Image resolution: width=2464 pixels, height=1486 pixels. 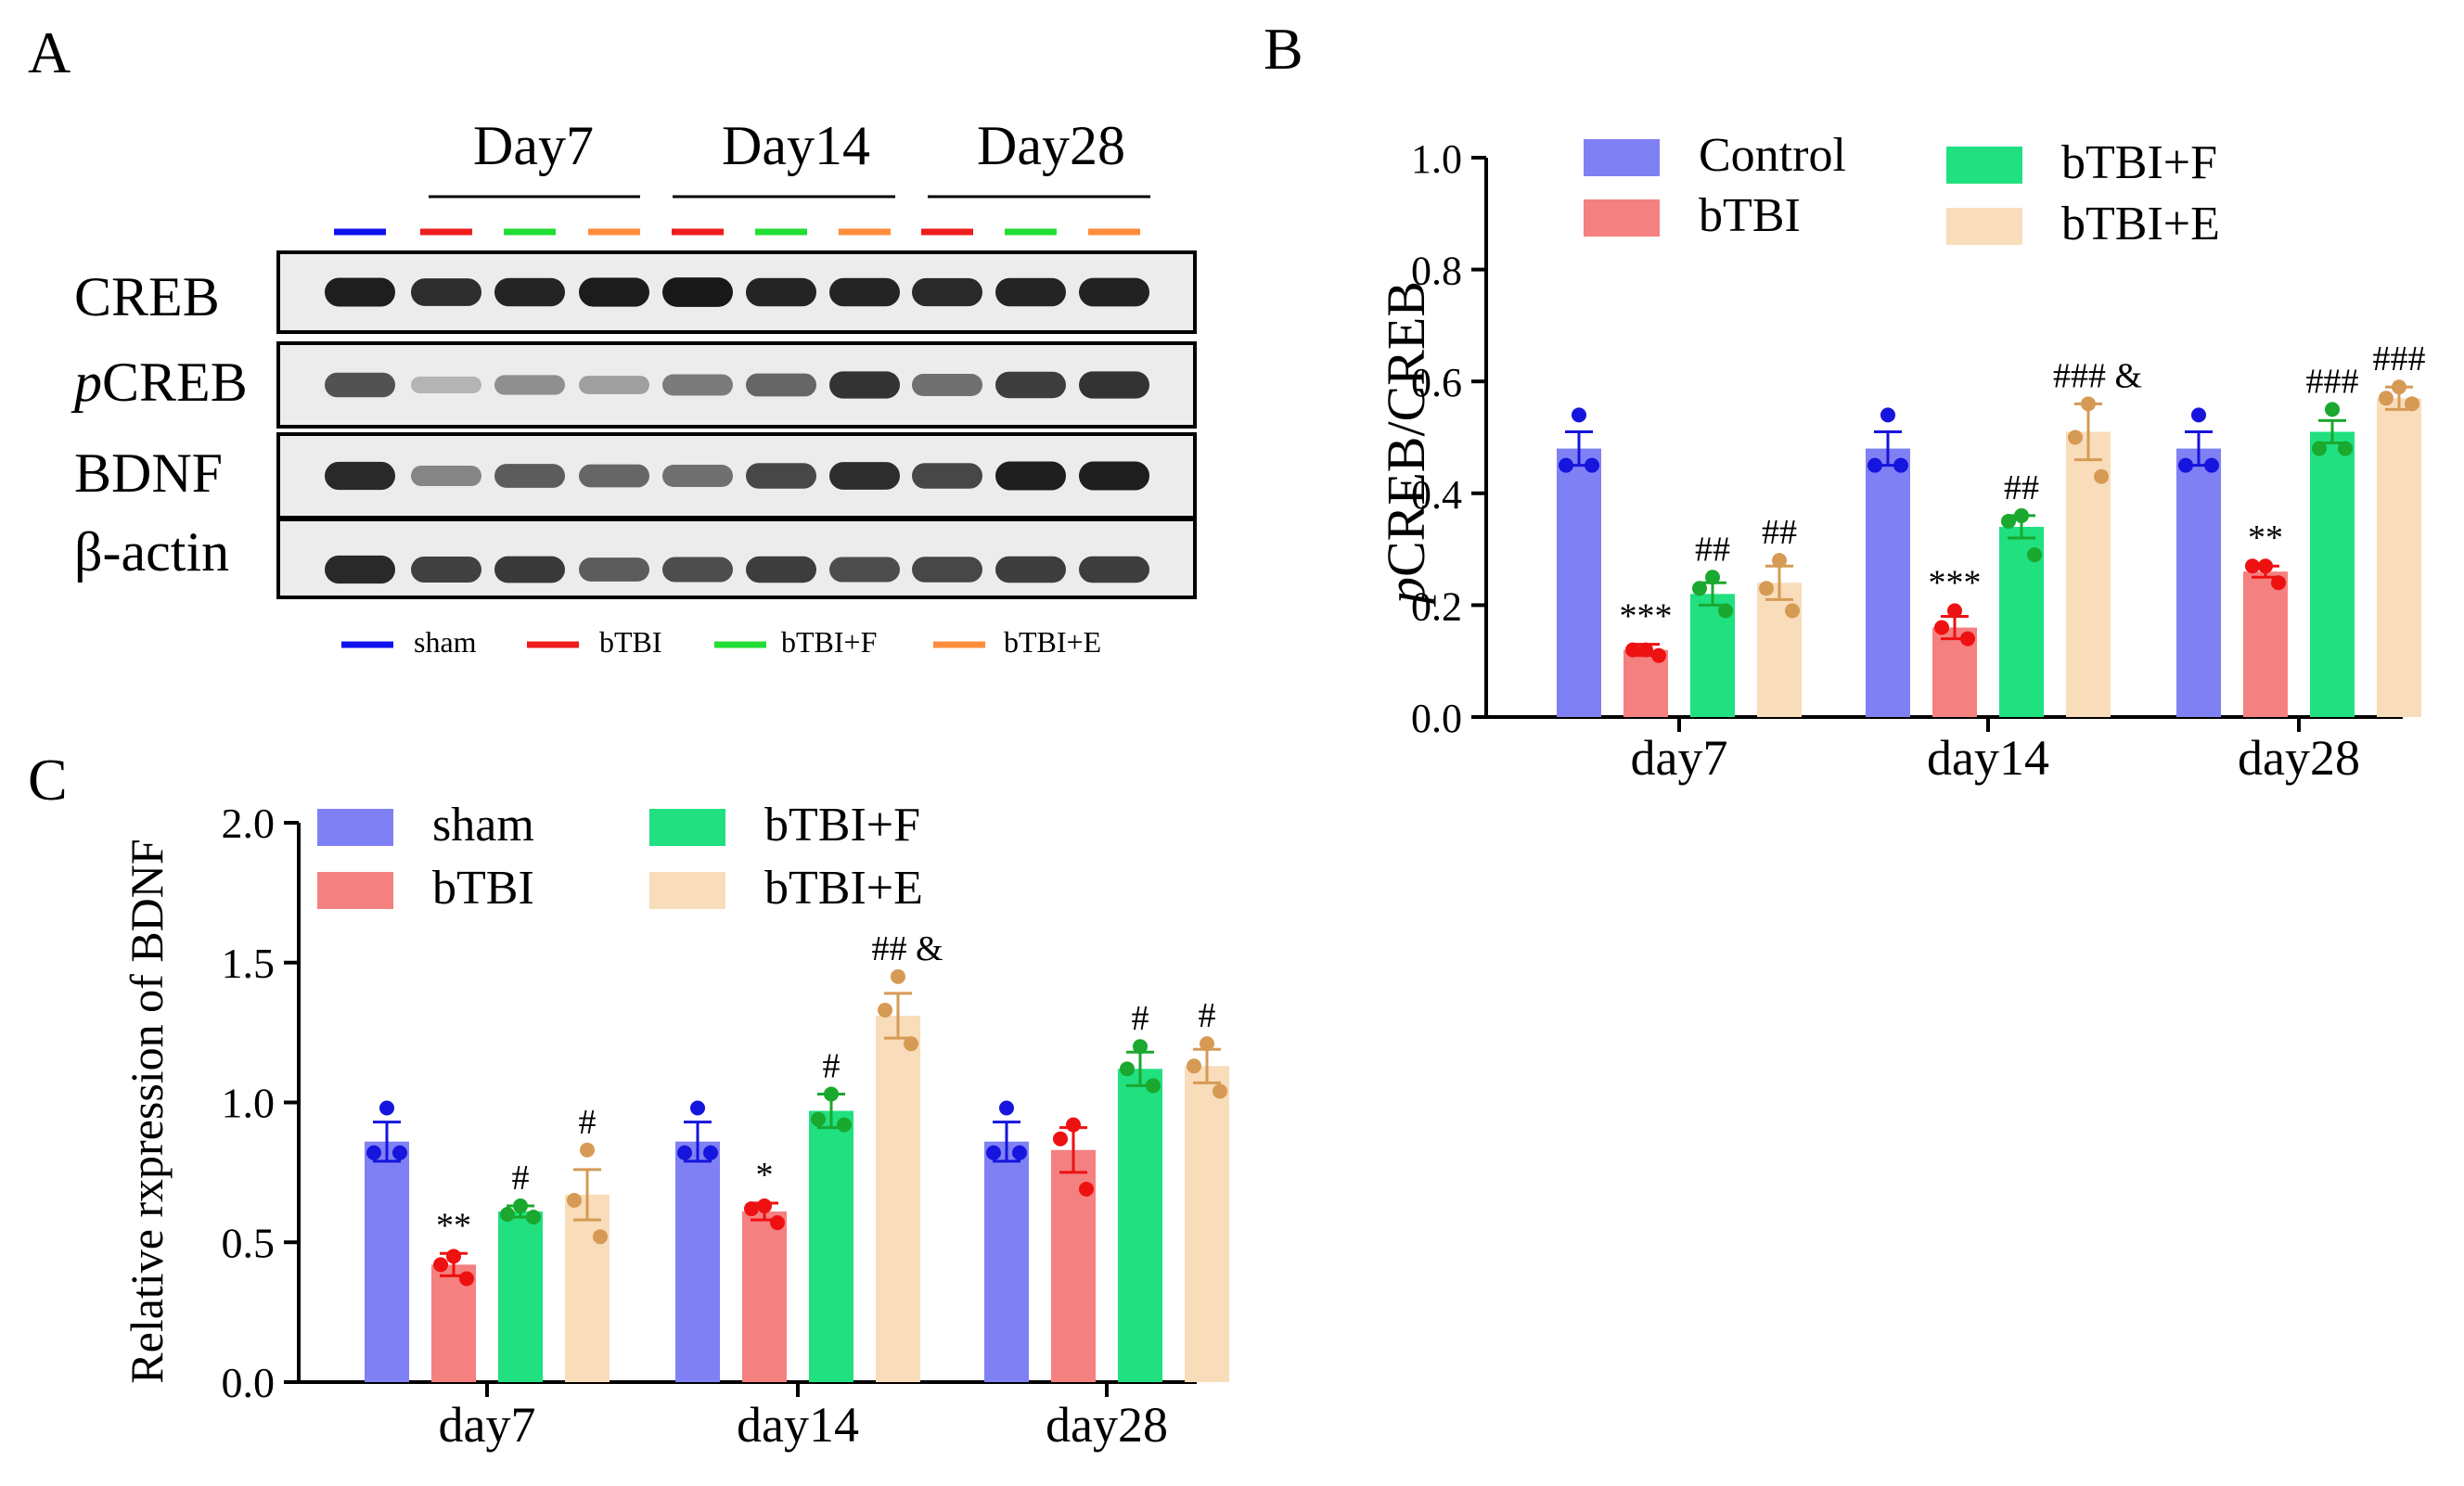 What do you see at coordinates (736, 558) in the screenshot?
I see `blot-strip-actin` at bounding box center [736, 558].